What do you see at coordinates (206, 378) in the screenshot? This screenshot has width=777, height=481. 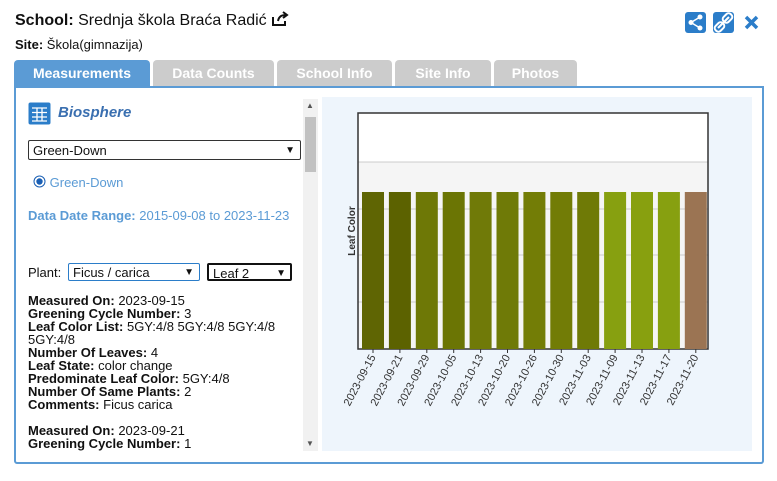 I see `field-value: 5GY:4/8` at bounding box center [206, 378].